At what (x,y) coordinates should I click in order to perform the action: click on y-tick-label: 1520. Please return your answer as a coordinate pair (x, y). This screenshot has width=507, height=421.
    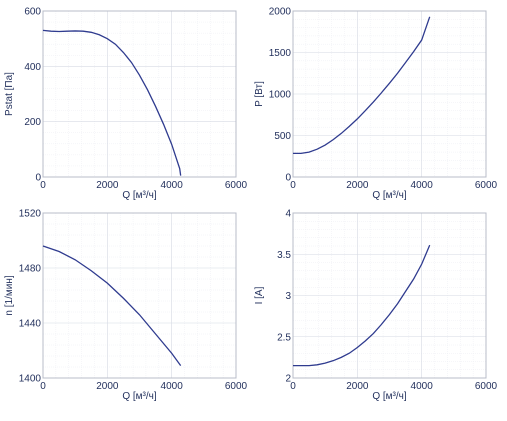
    Looking at the image, I should click on (30, 214).